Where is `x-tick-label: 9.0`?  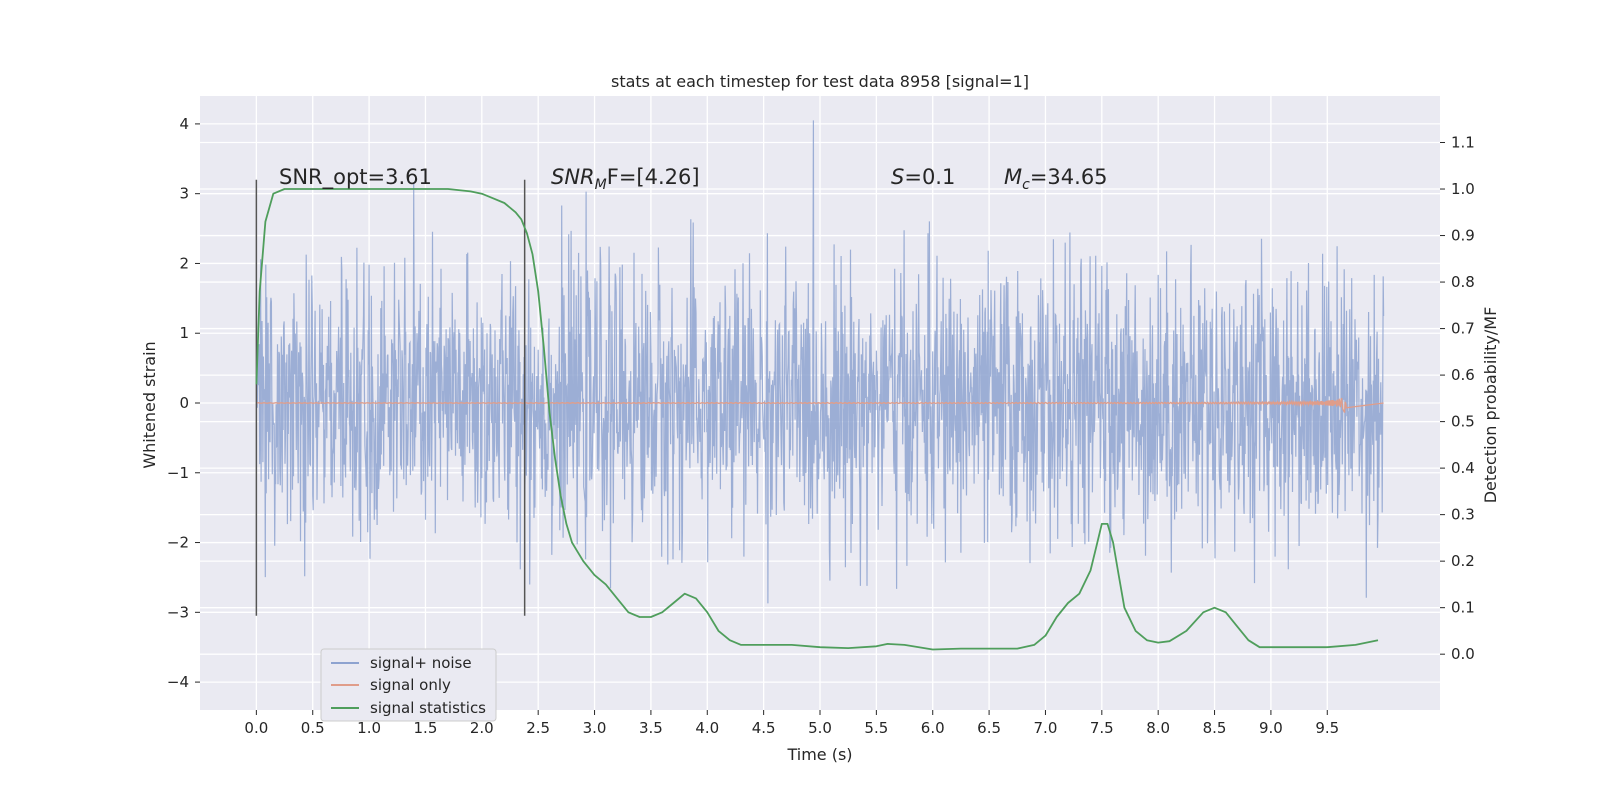 x-tick-label: 9.0 is located at coordinates (1271, 728).